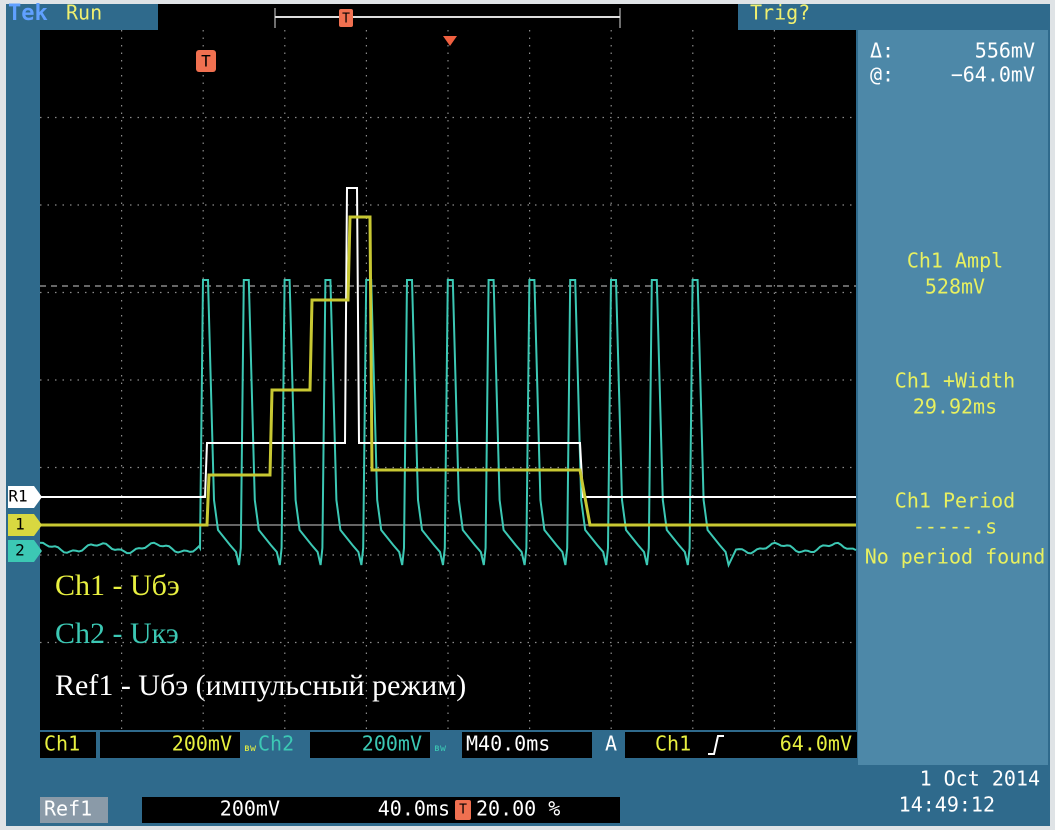 Image resolution: width=1055 pixels, height=830 pixels. What do you see at coordinates (62, 744) in the screenshot?
I see `ch1-label: Ch1` at bounding box center [62, 744].